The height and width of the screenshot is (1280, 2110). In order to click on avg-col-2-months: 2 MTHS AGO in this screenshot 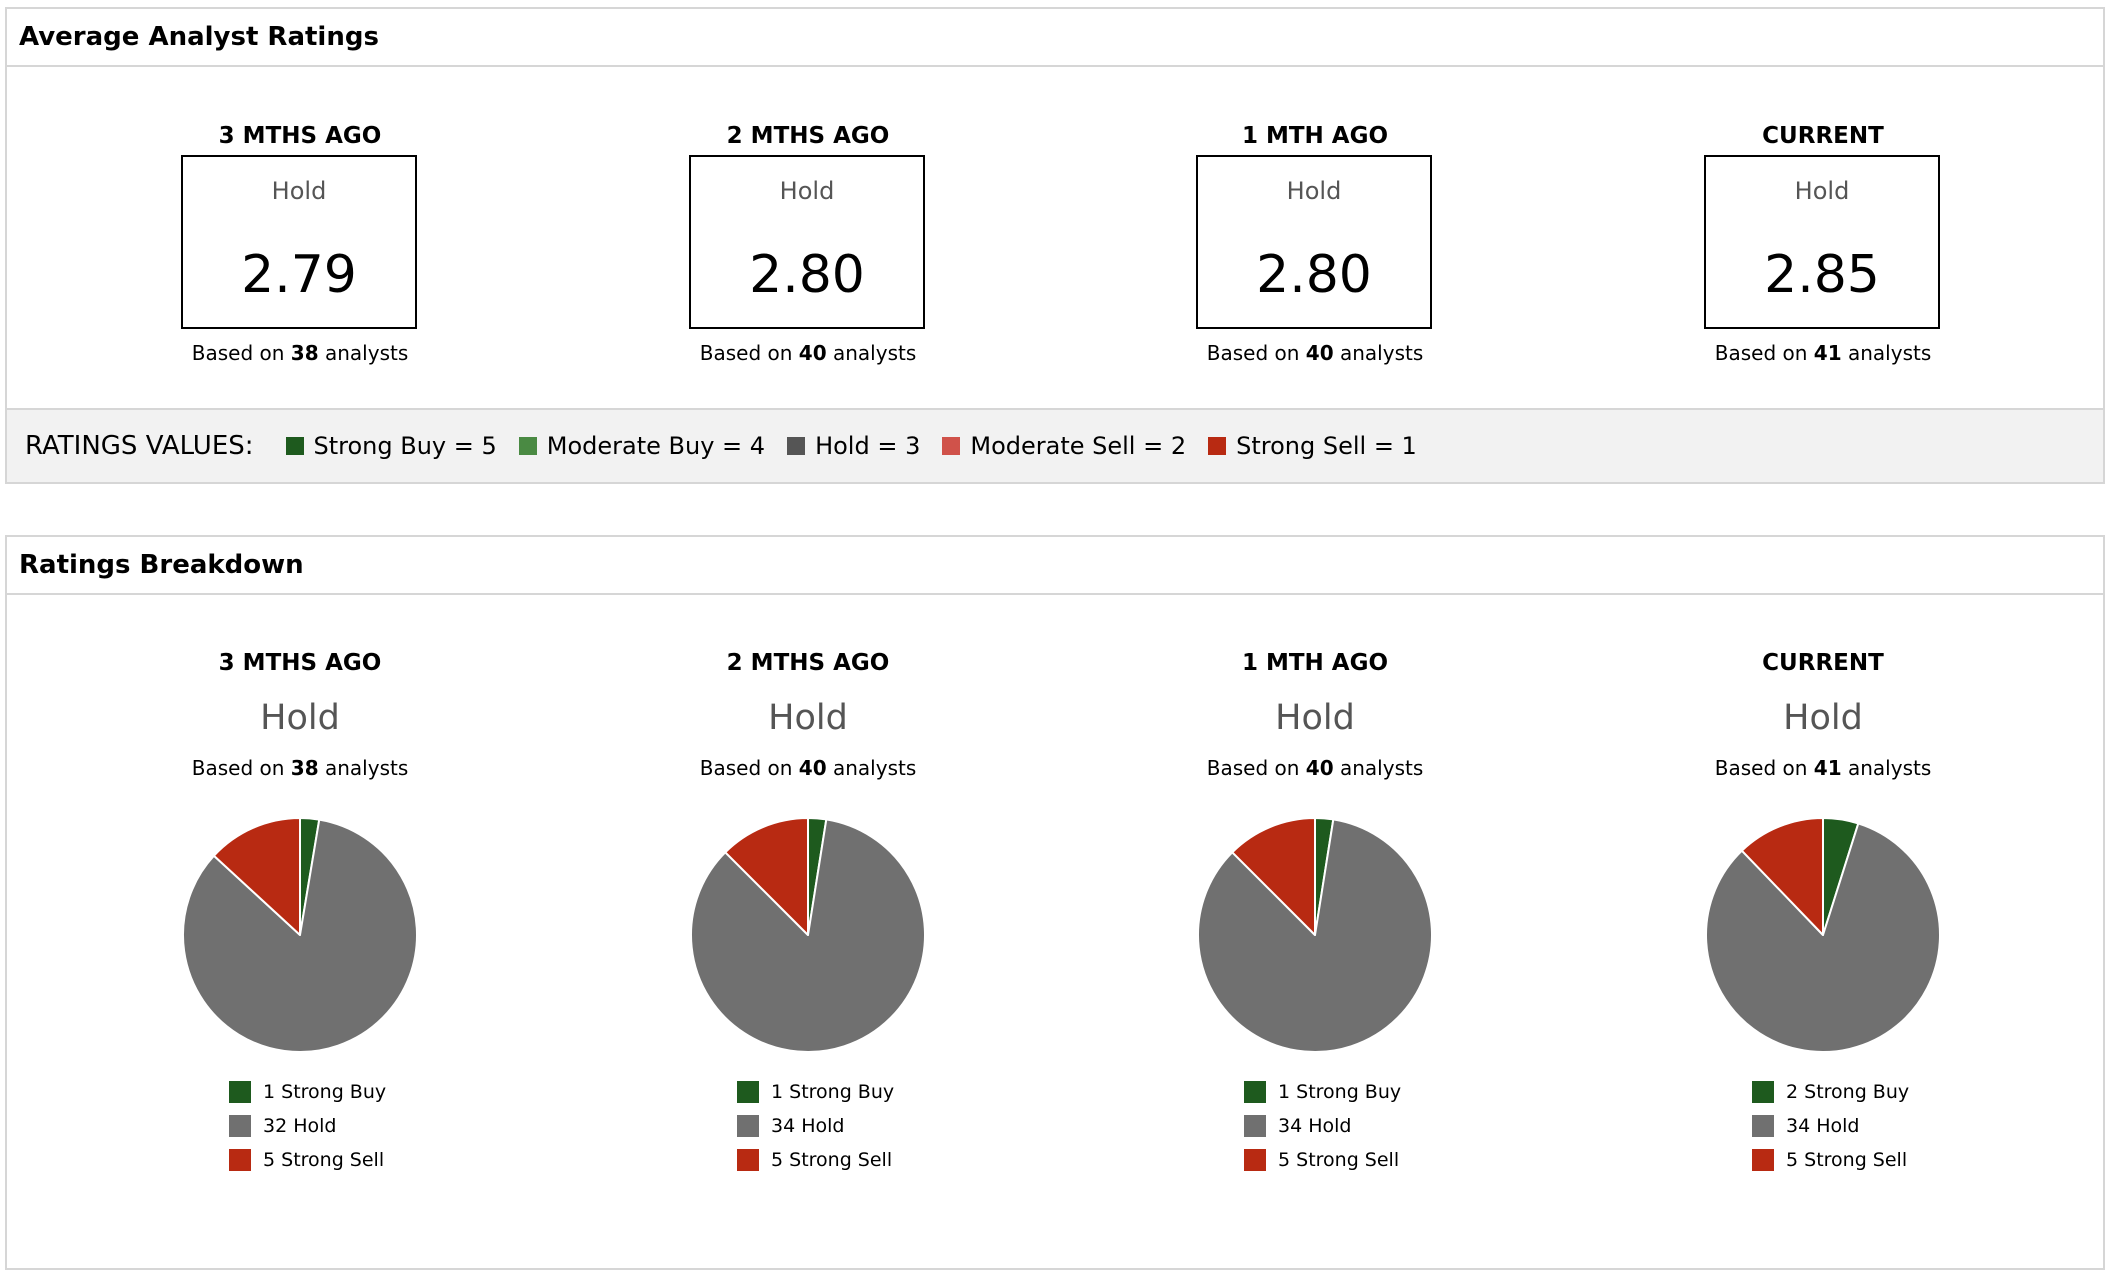, I will do `click(808, 136)`.